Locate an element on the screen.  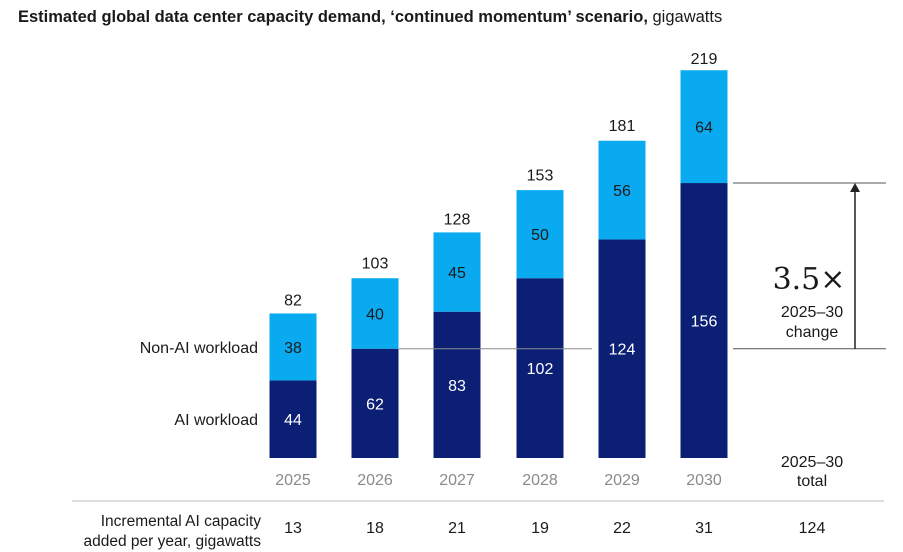
label-non-ai-2026: 40 is located at coordinates (375, 314).